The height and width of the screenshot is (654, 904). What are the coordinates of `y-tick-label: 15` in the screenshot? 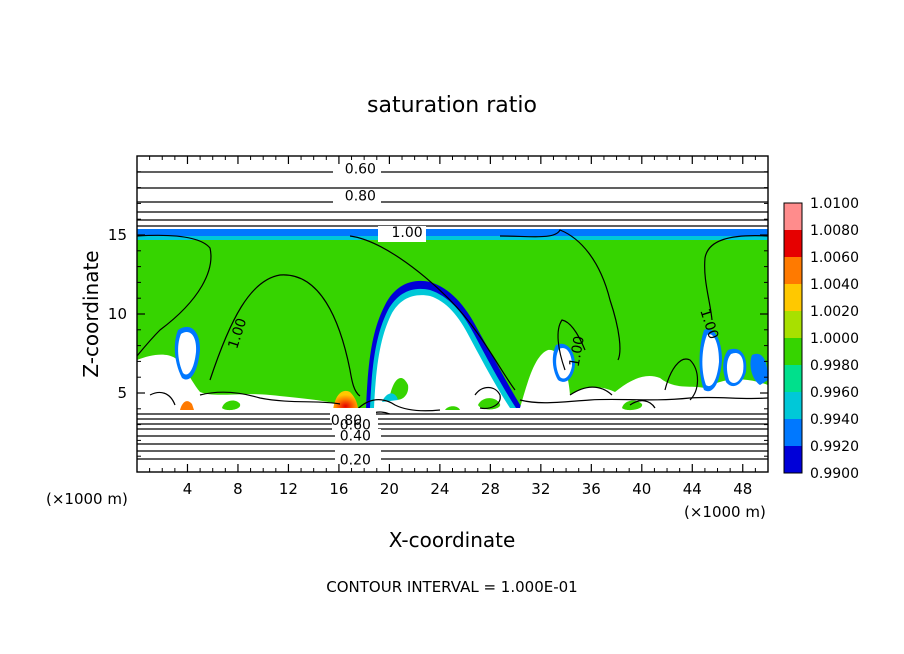 It's located at (117, 235).